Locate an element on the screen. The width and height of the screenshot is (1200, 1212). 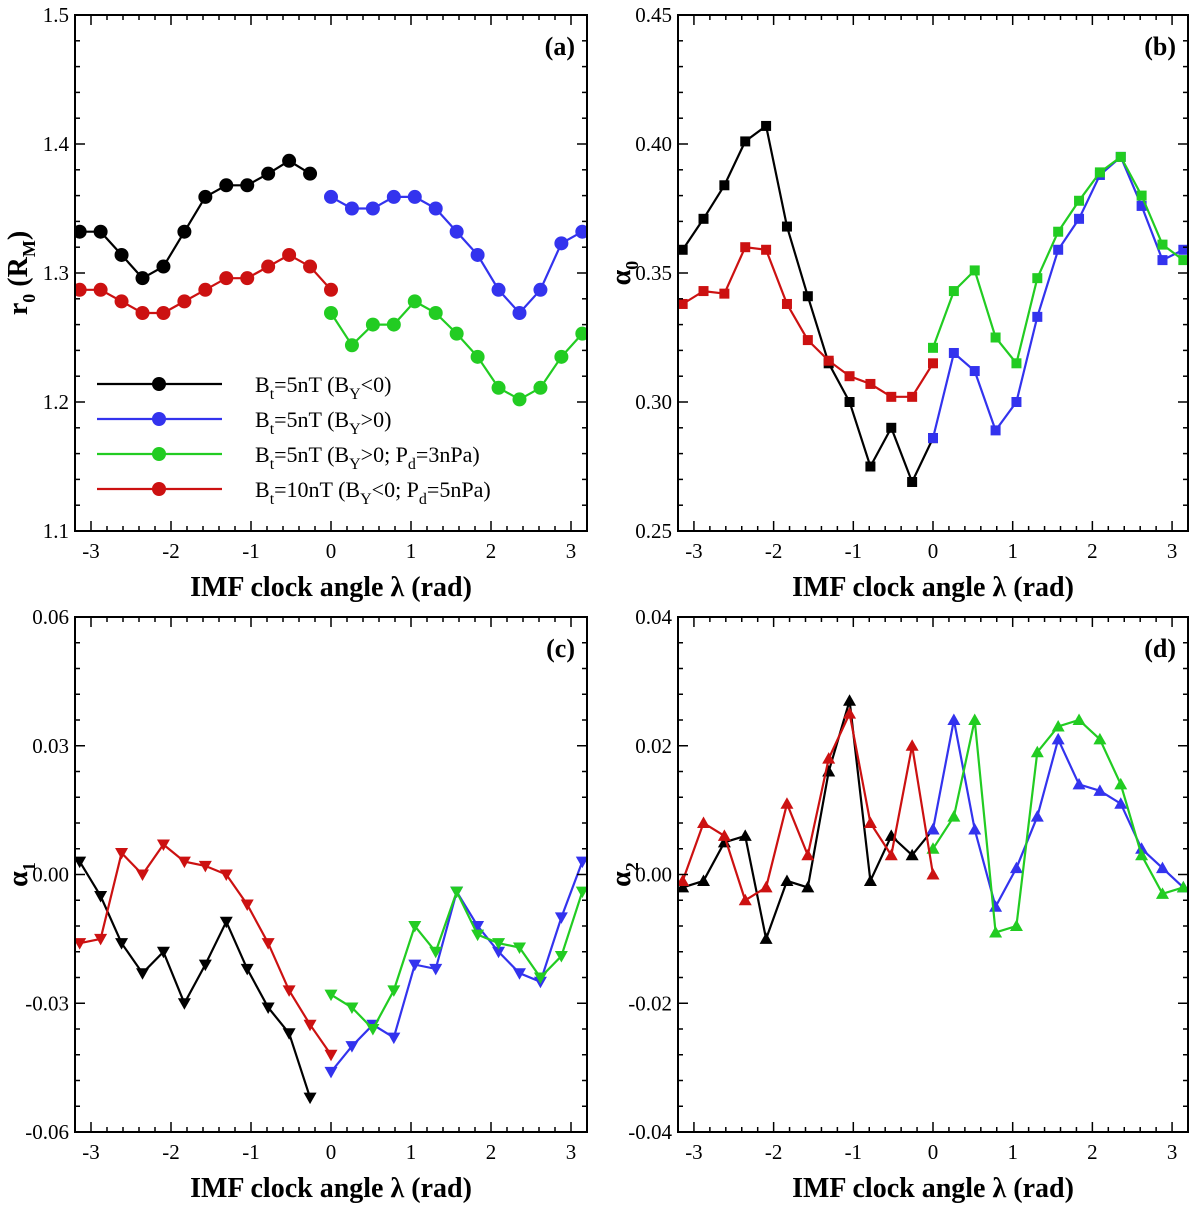
x-tick-label: -1 is located at coordinates (251, 1152).